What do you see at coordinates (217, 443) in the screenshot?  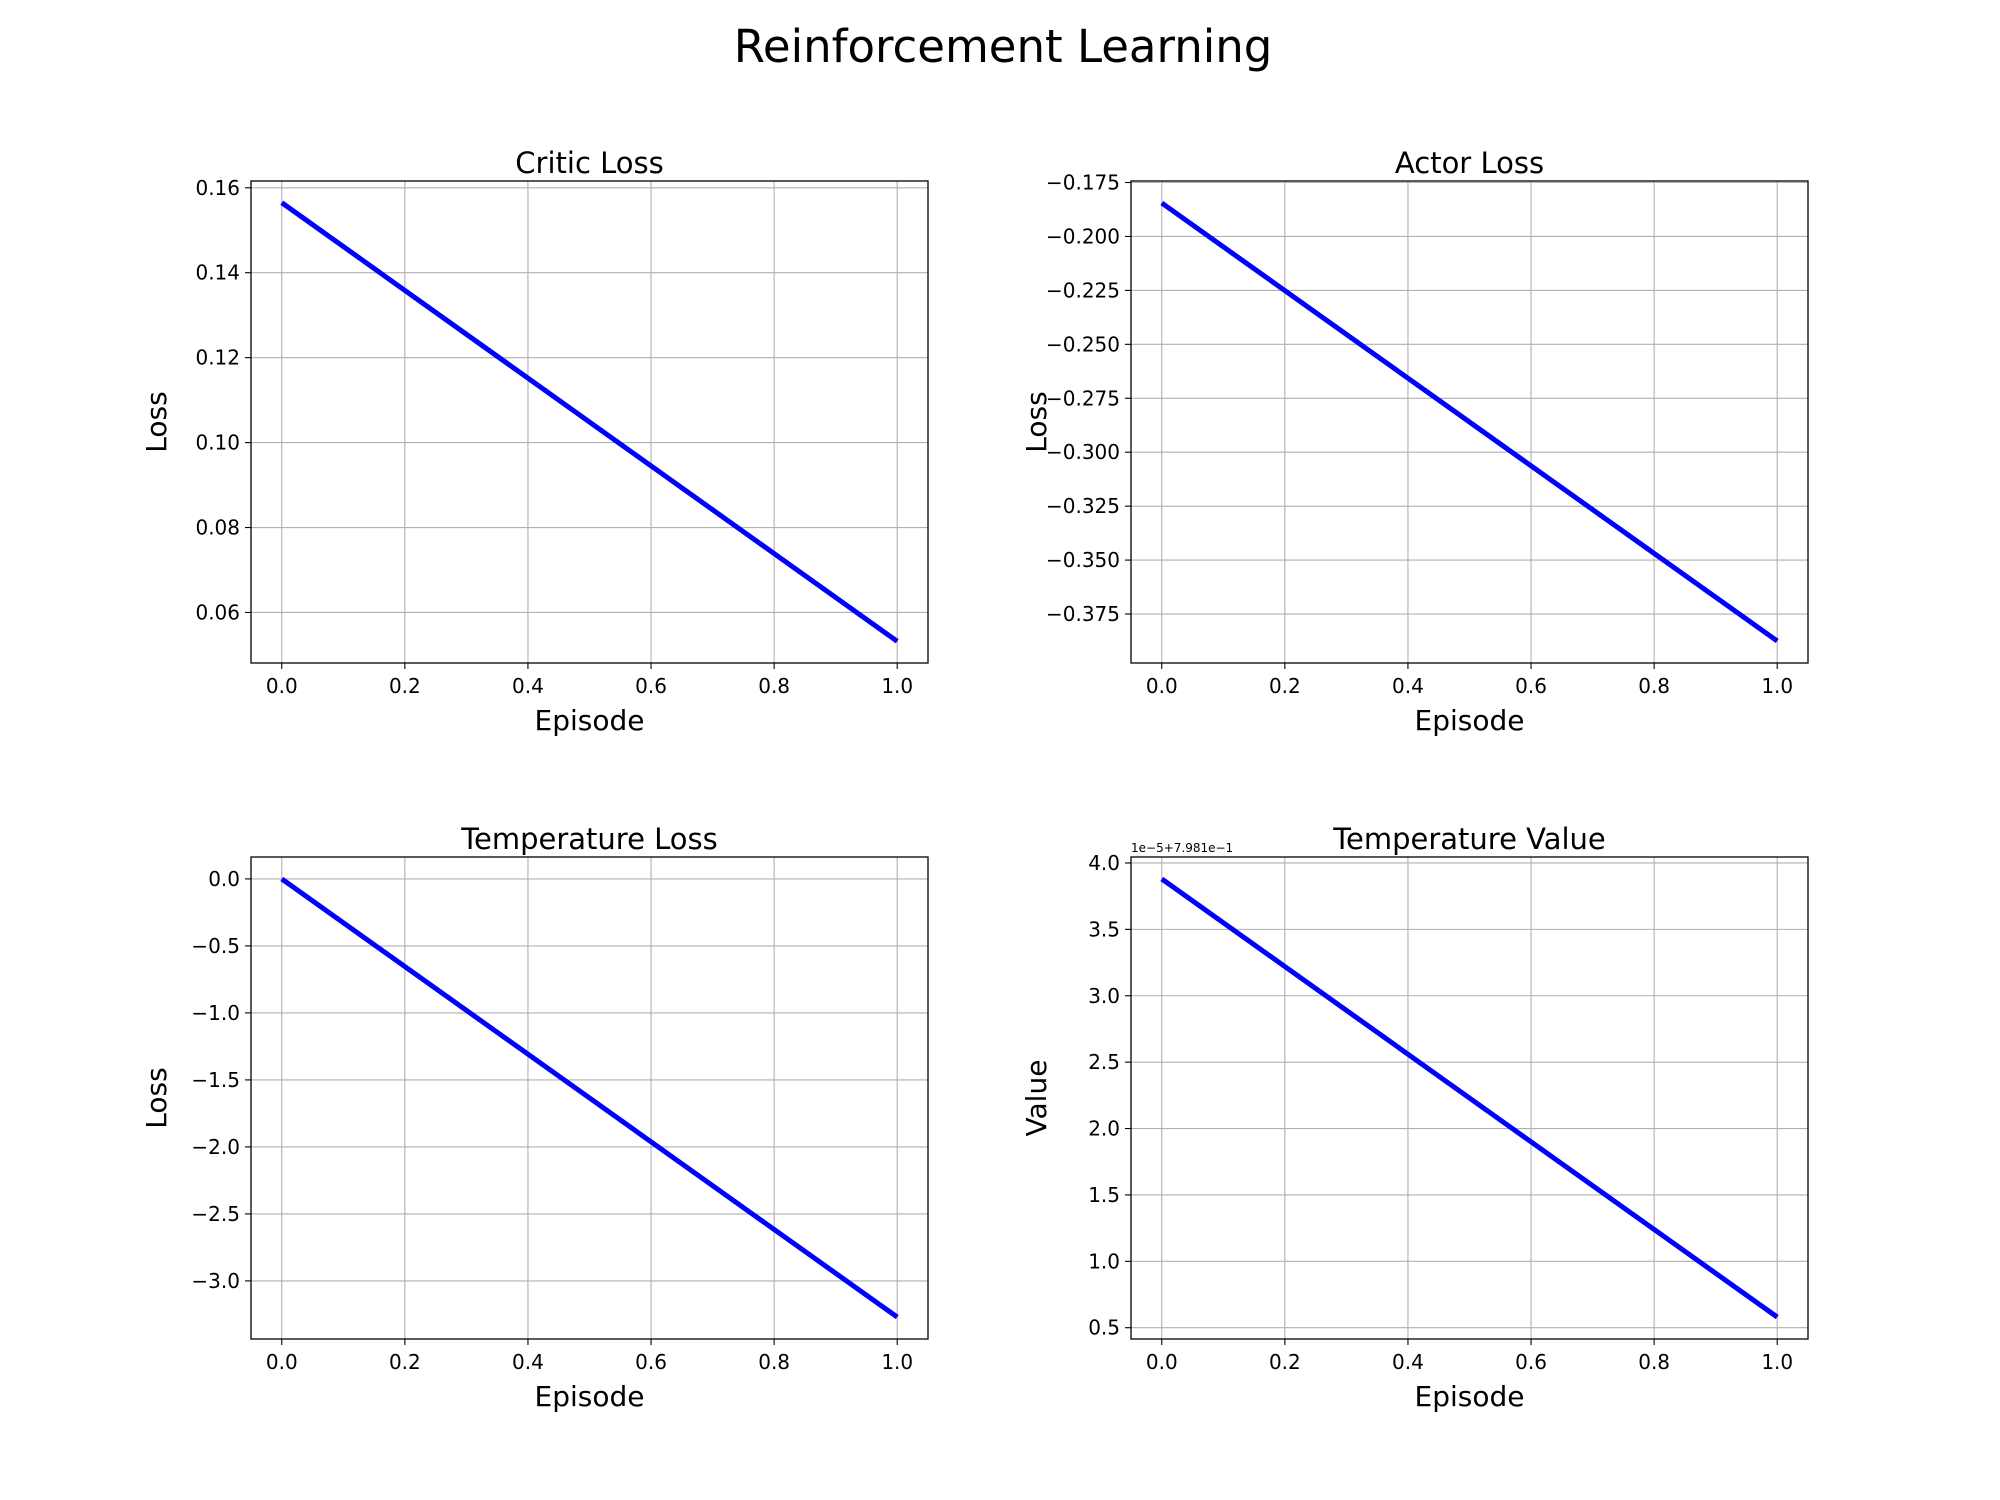 I see `y-tick-label: 0.10` at bounding box center [217, 443].